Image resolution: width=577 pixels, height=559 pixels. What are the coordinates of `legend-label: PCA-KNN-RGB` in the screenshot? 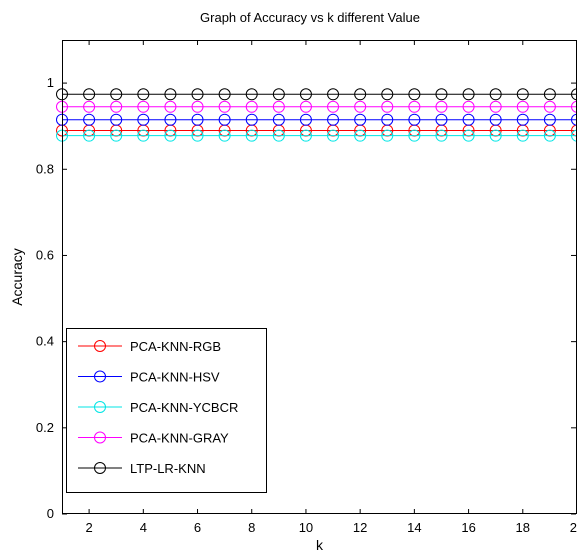 It's located at (175, 346).